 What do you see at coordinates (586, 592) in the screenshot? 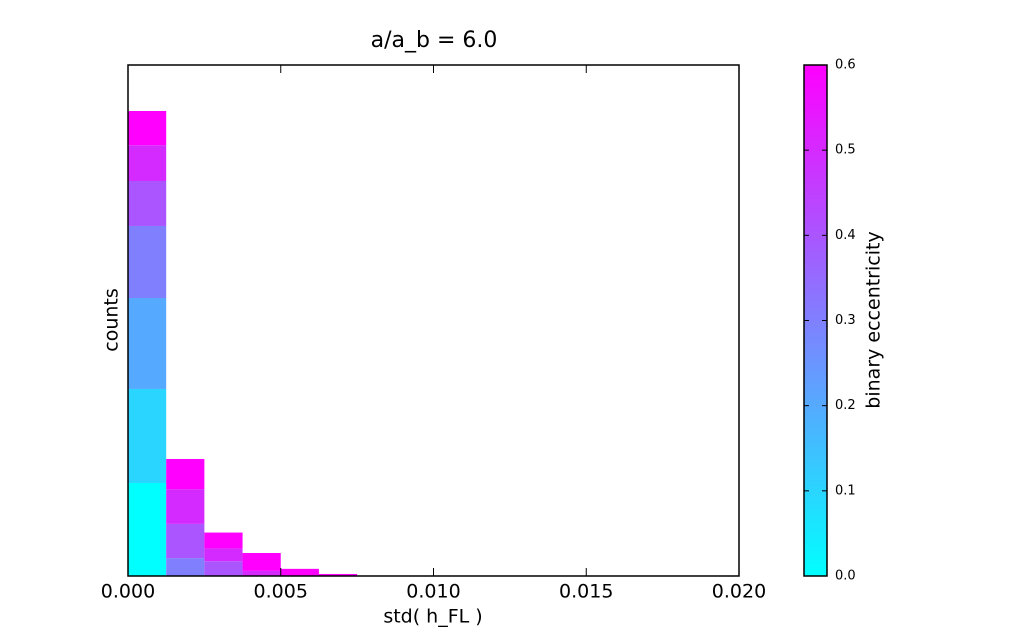
I see `x-tick-label: 0.015` at bounding box center [586, 592].